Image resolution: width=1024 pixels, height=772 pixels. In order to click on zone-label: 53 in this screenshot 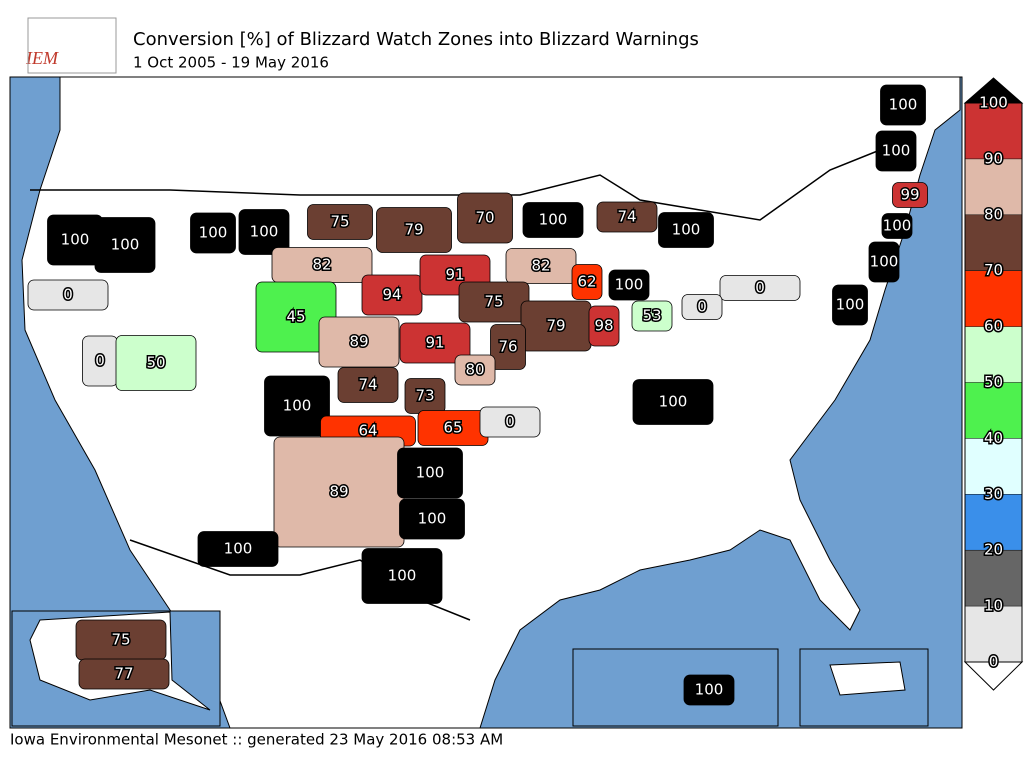, I will do `click(651, 316)`.